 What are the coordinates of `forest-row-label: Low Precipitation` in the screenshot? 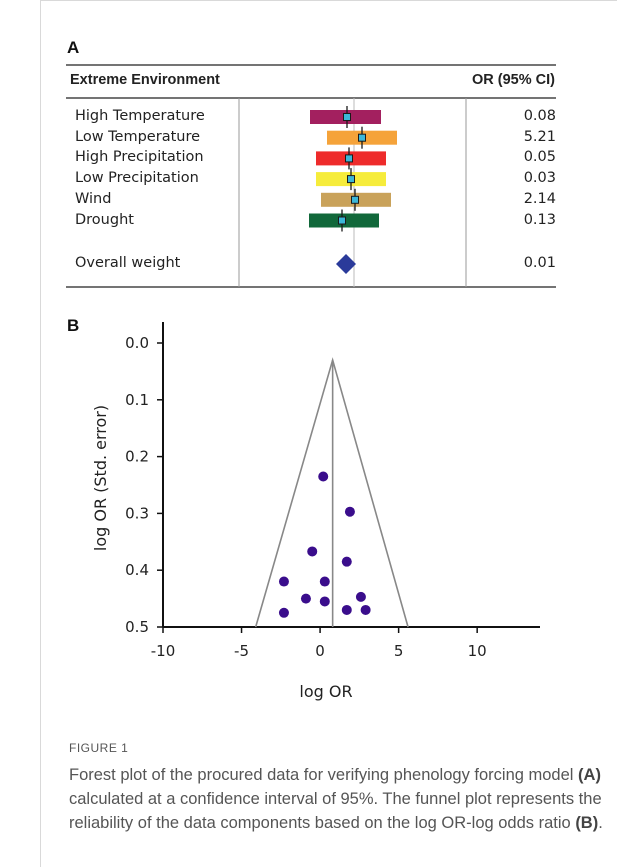 It's located at (137, 178).